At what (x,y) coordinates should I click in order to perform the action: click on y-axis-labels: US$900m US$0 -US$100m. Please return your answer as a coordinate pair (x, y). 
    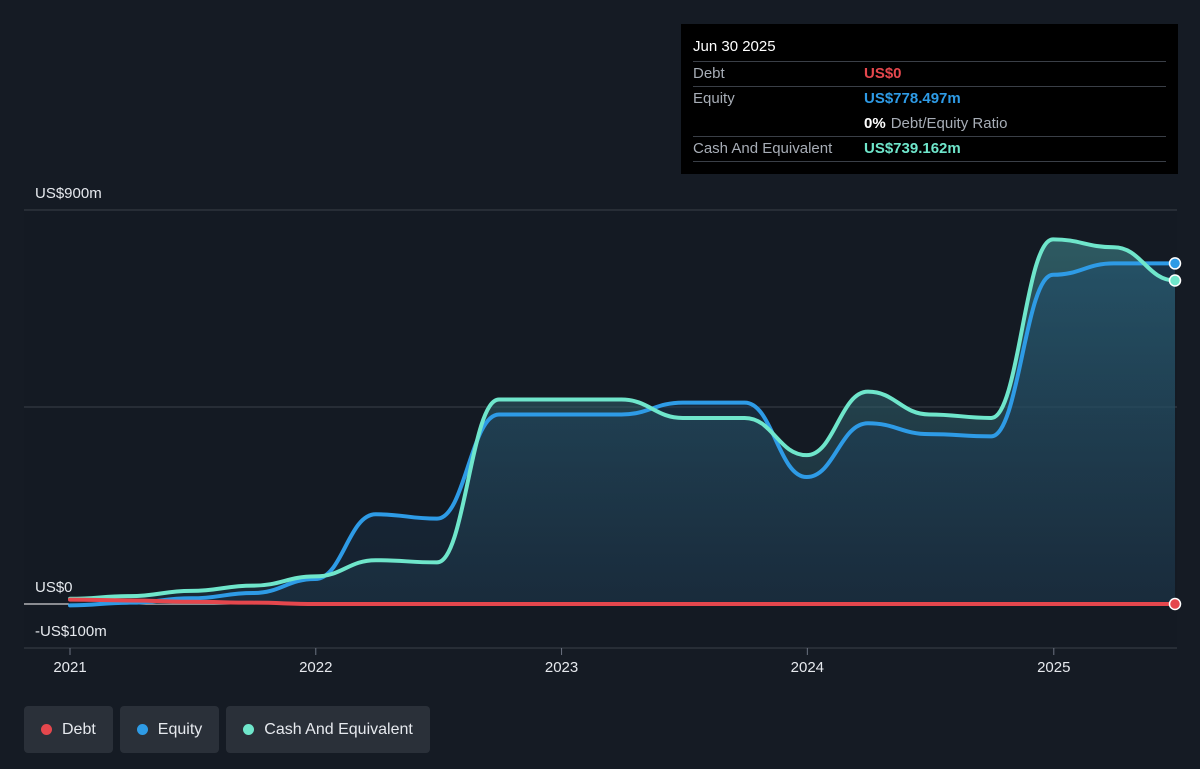
    Looking at the image, I should click on (71, 412).